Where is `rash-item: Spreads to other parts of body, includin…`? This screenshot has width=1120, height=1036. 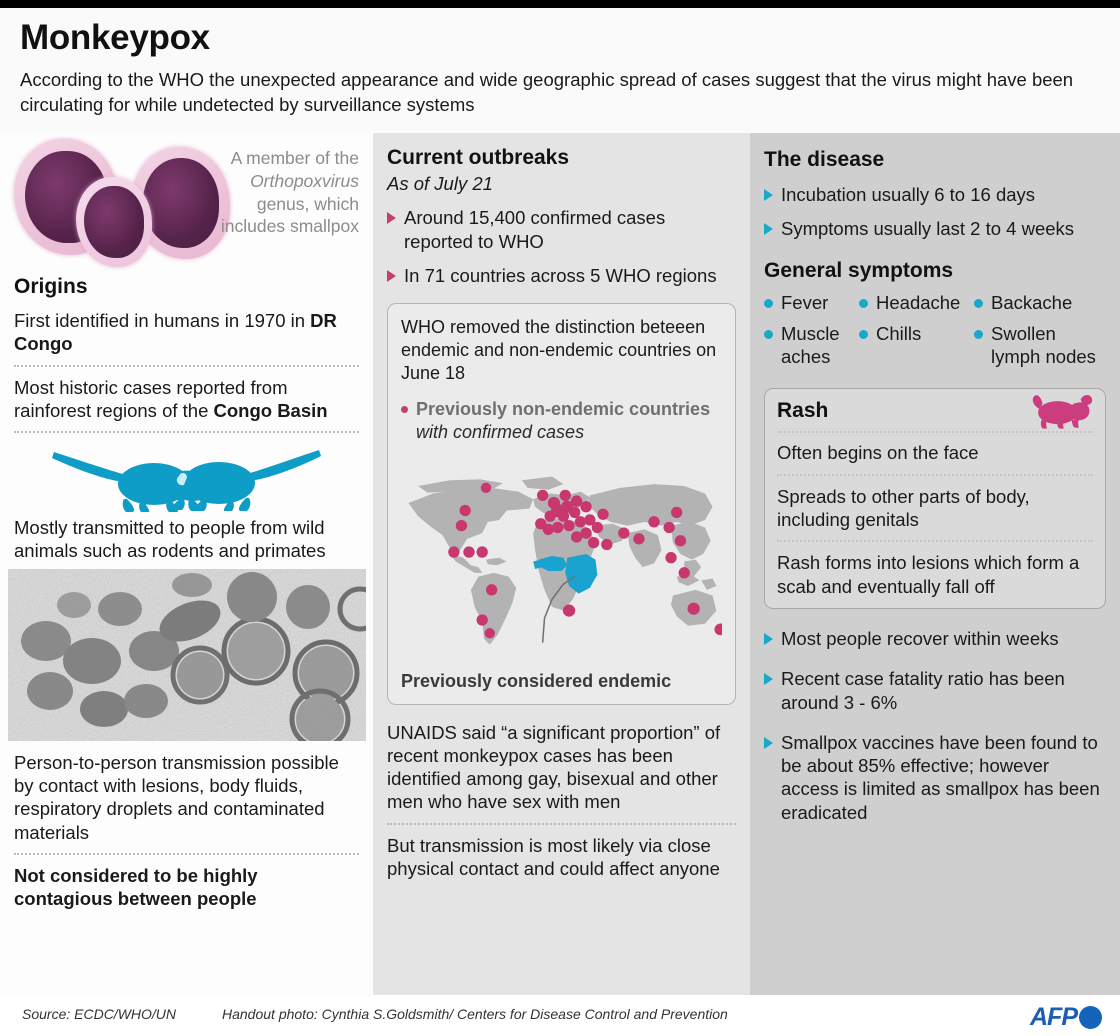
rash-item: Spreads to other parts of body, includin… is located at coordinates (903, 508).